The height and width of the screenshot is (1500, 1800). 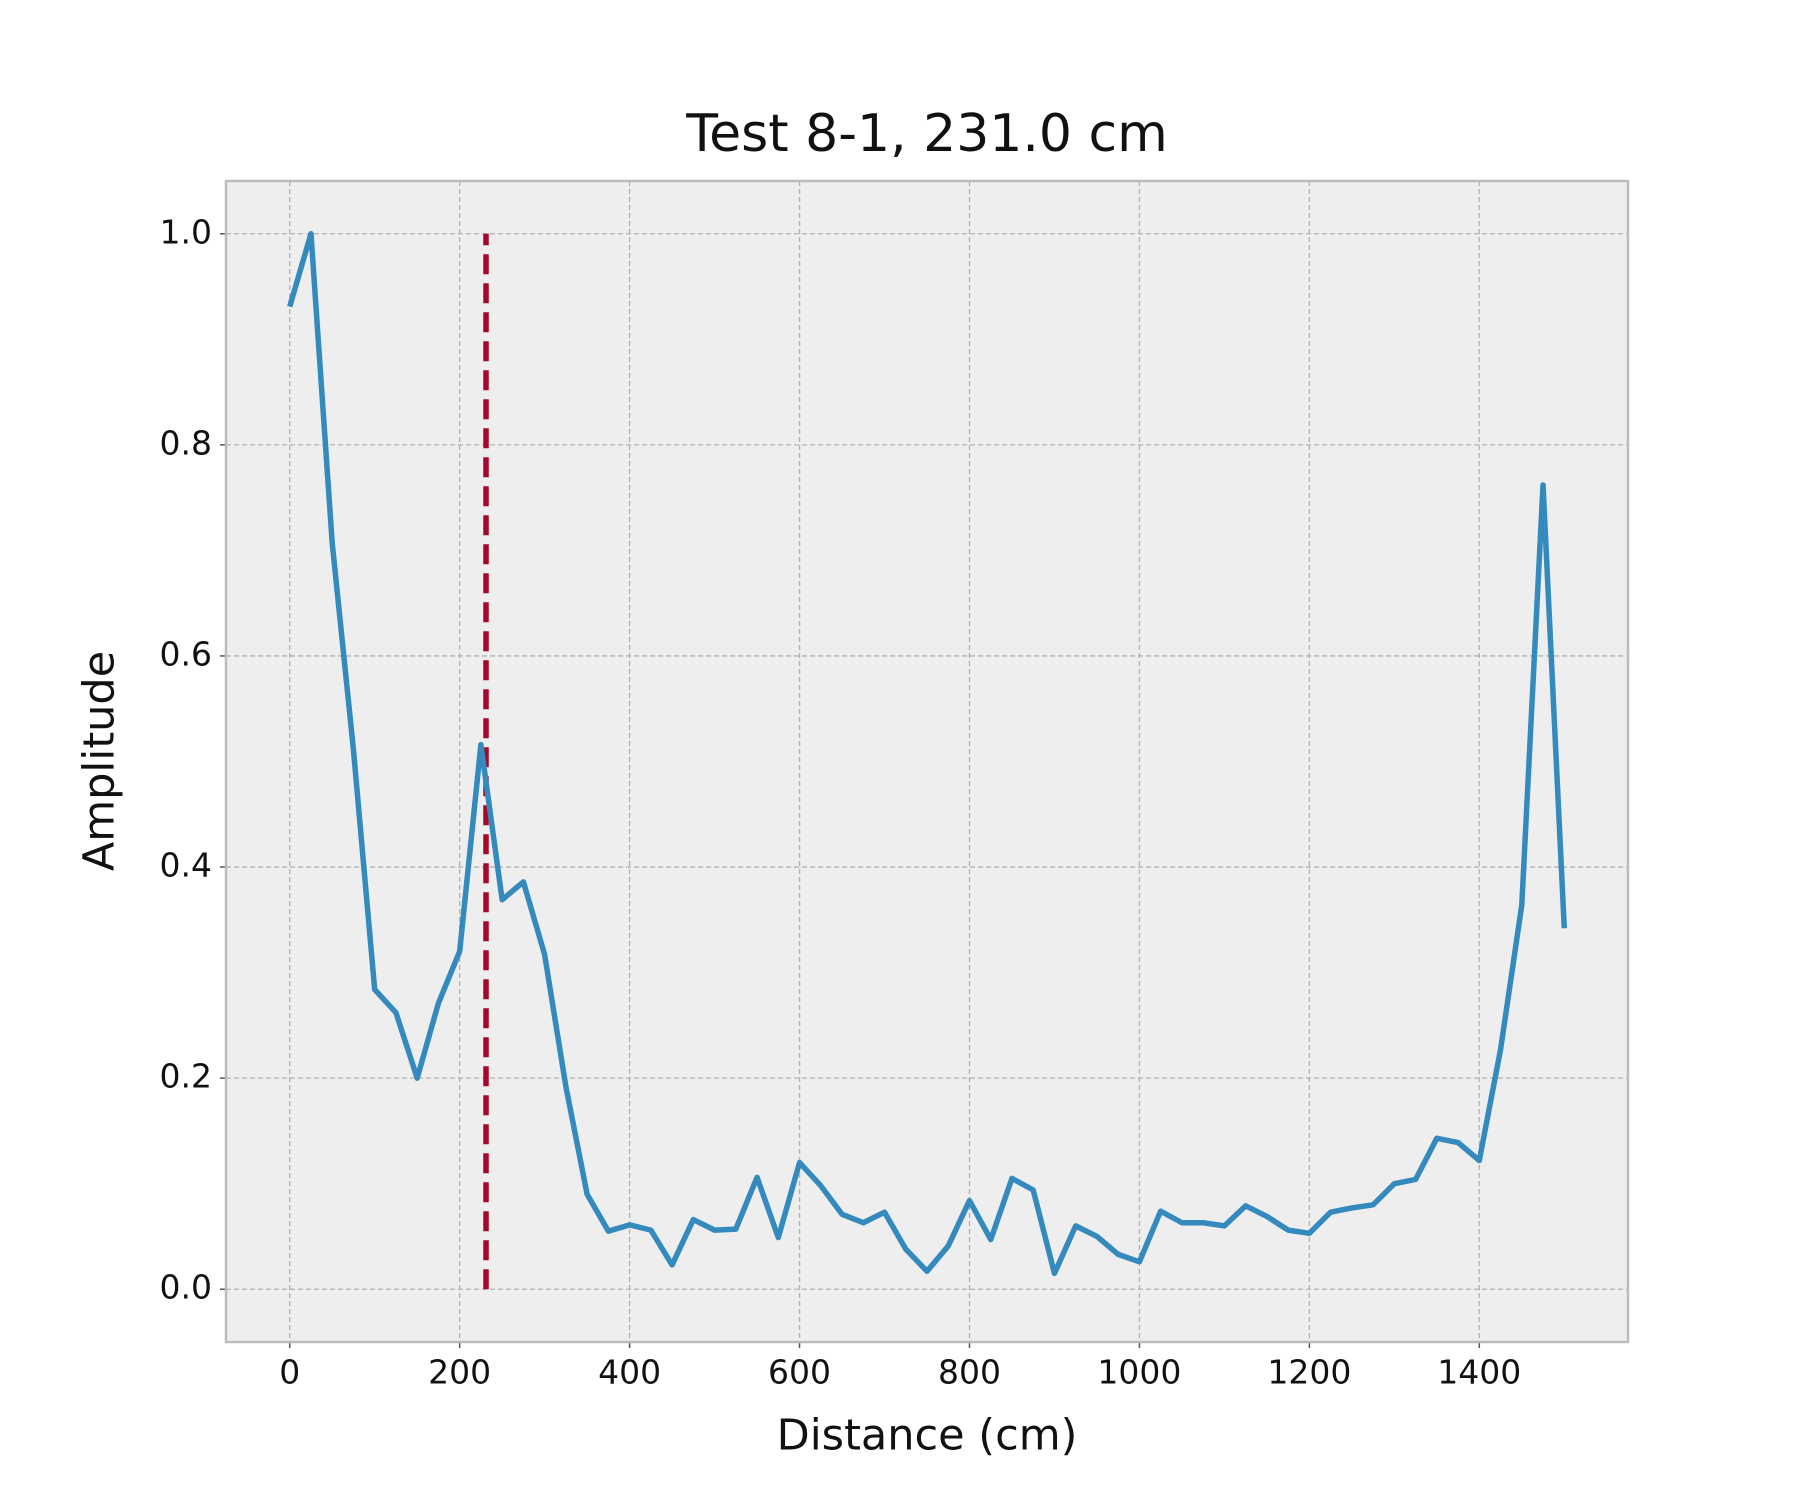 I want to click on x-tick-label: 200, so click(x=459, y=1372).